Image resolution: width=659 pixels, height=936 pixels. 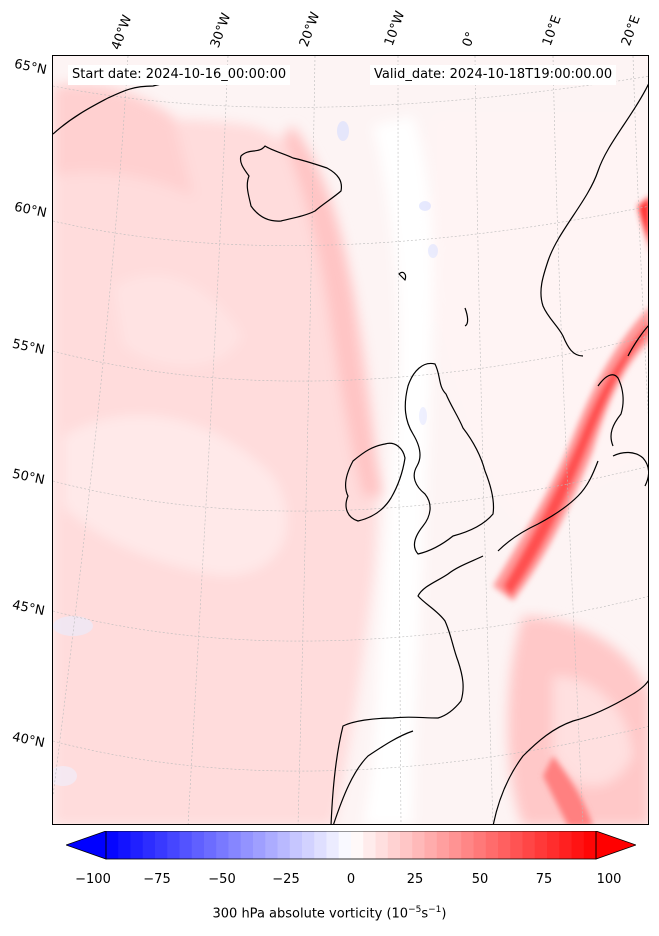 What do you see at coordinates (291, 183) in the screenshot?
I see `iceland-coast` at bounding box center [291, 183].